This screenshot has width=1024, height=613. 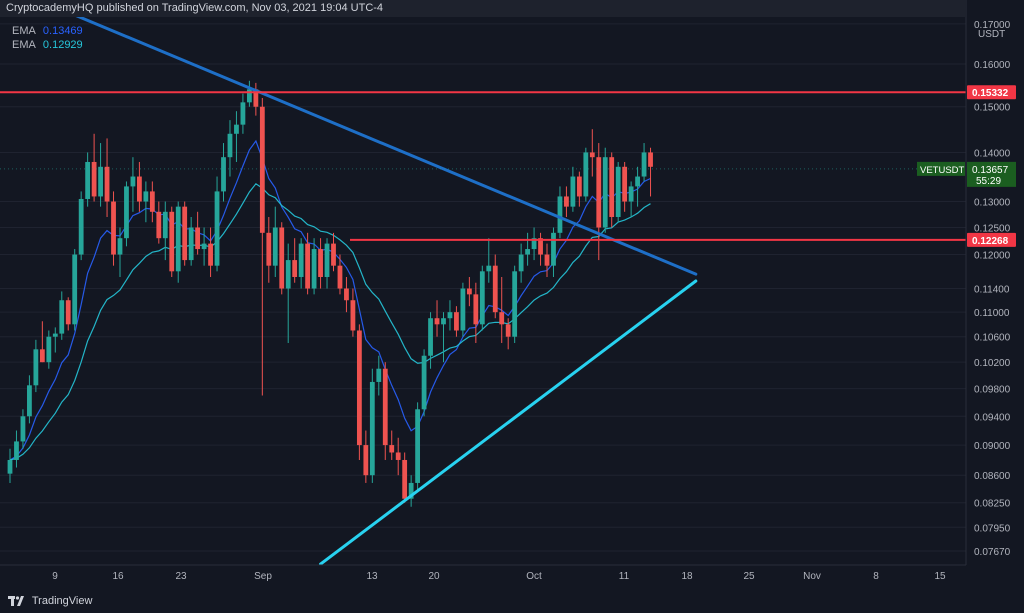 What do you see at coordinates (47, 45) in the screenshot?
I see `ema-2-legend: EMA 0.12929` at bounding box center [47, 45].